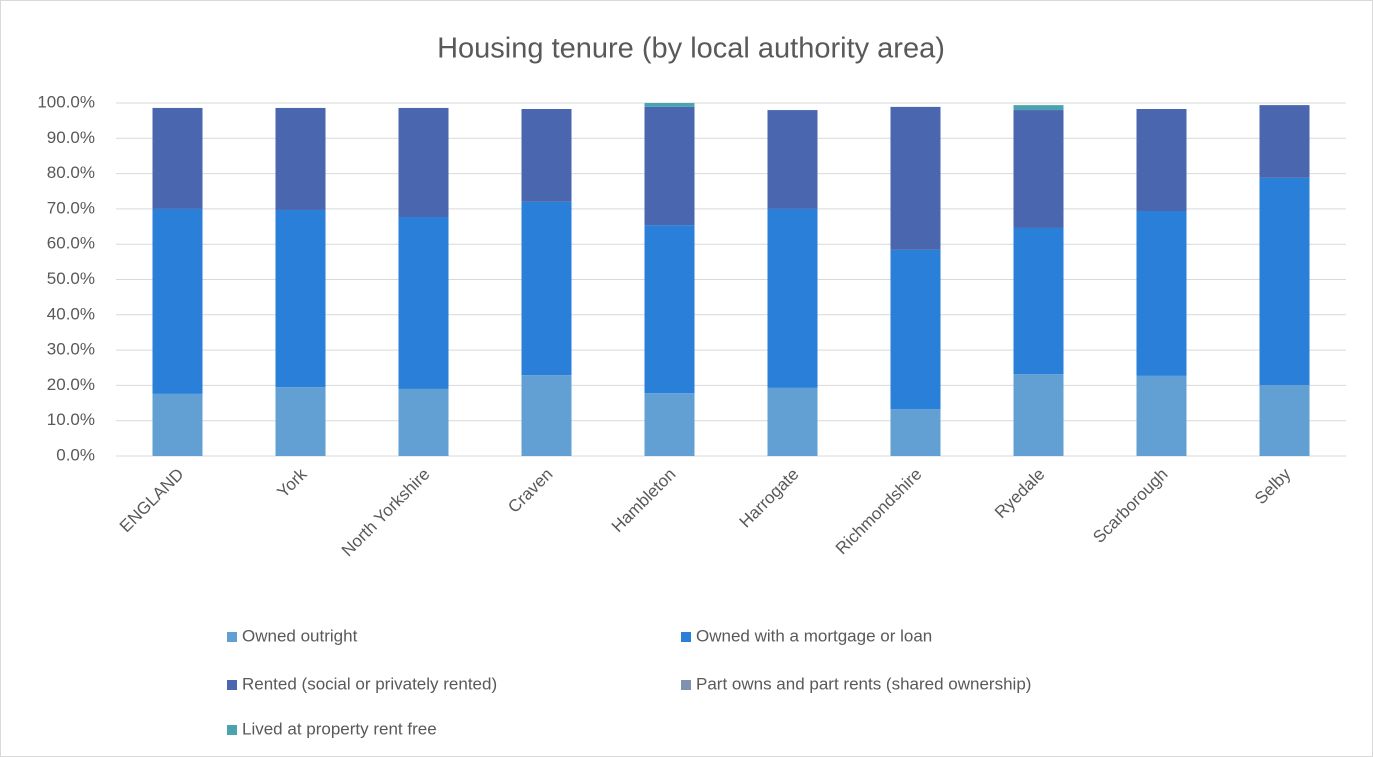 The height and width of the screenshot is (757, 1373). Describe the element at coordinates (71, 207) in the screenshot. I see `y-tick-label: 70.0%` at that location.